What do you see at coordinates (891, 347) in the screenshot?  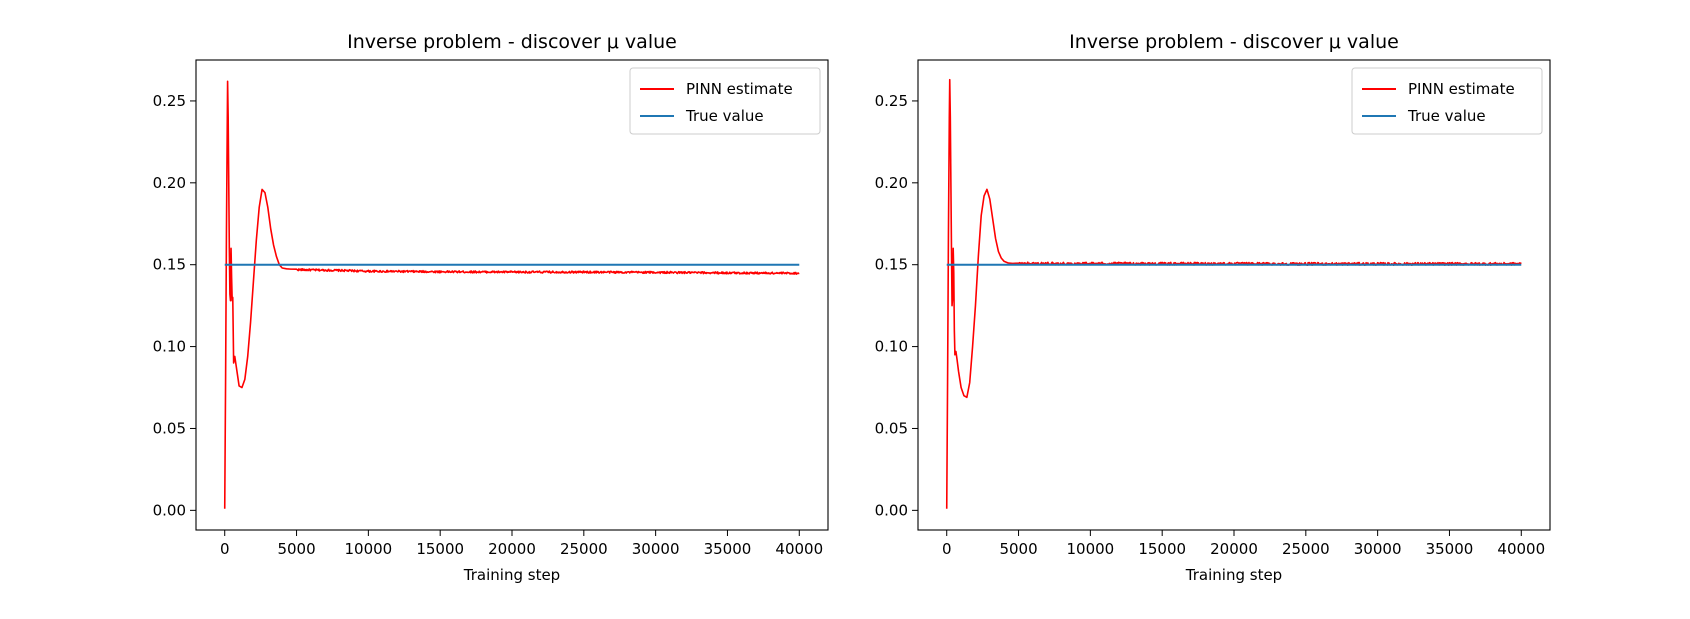 I see `chart-right-y-tick-label: 0.10` at bounding box center [891, 347].